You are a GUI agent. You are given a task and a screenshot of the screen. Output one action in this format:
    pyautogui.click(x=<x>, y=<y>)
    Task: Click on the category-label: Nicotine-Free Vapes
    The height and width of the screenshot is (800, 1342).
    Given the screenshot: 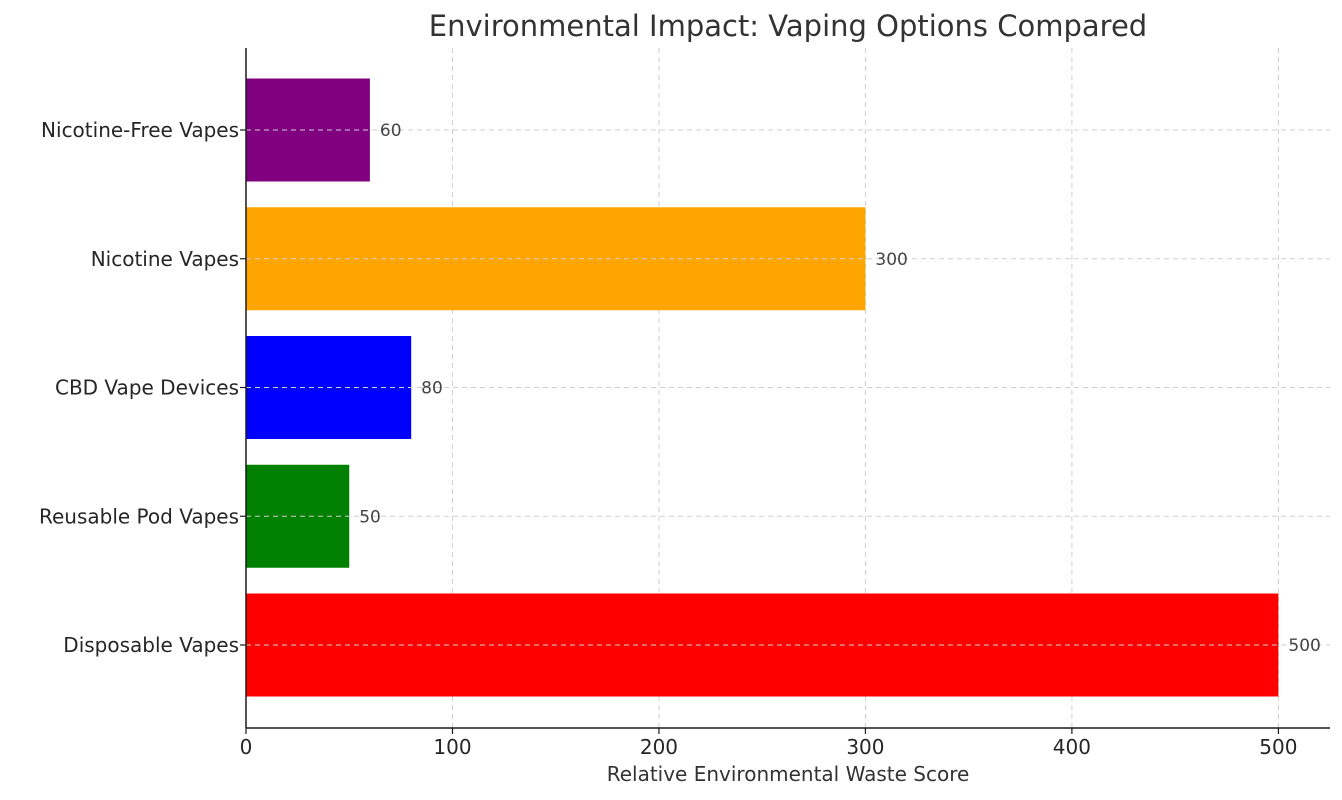 What is the action you would take?
    pyautogui.click(x=140, y=130)
    